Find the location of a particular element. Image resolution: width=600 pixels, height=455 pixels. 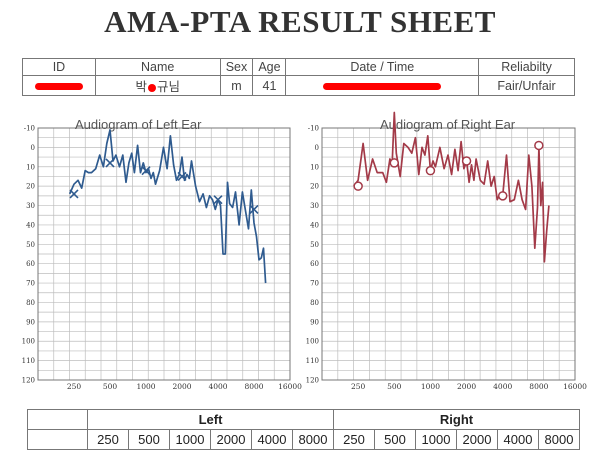

x-tick-label: 500 is located at coordinates (110, 386).